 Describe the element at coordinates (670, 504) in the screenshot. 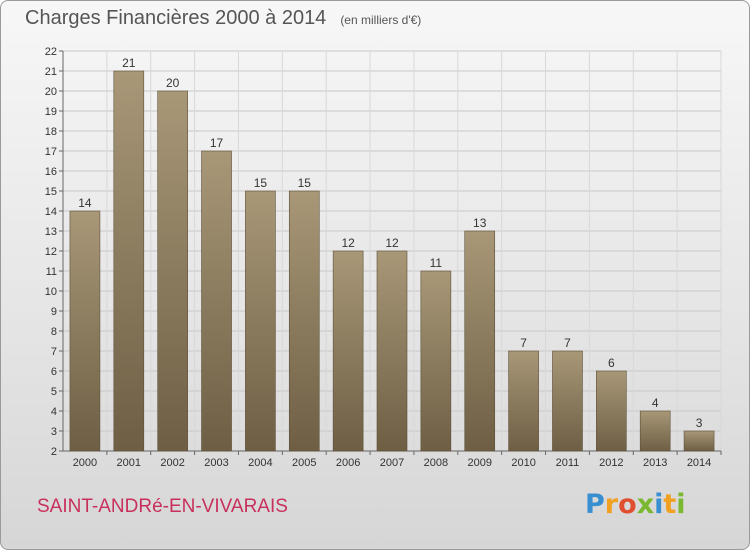

I see `logo-letter: t` at that location.